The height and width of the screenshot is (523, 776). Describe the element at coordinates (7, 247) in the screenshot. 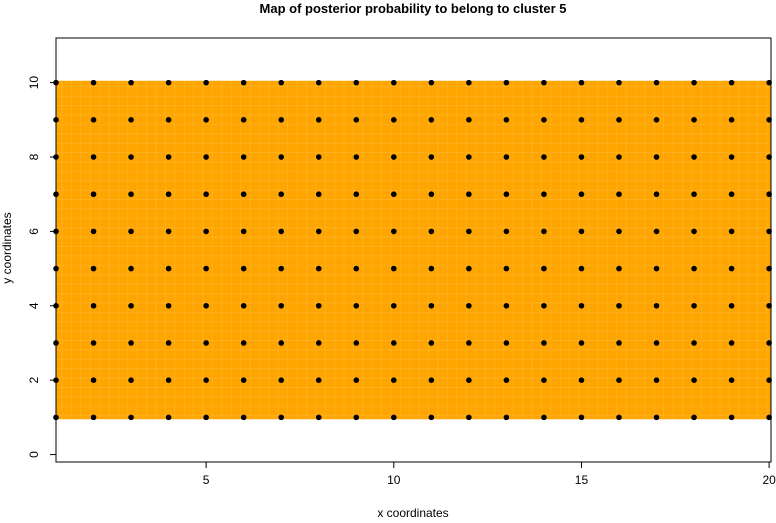

I see `y-axis-label: y coordinates` at that location.